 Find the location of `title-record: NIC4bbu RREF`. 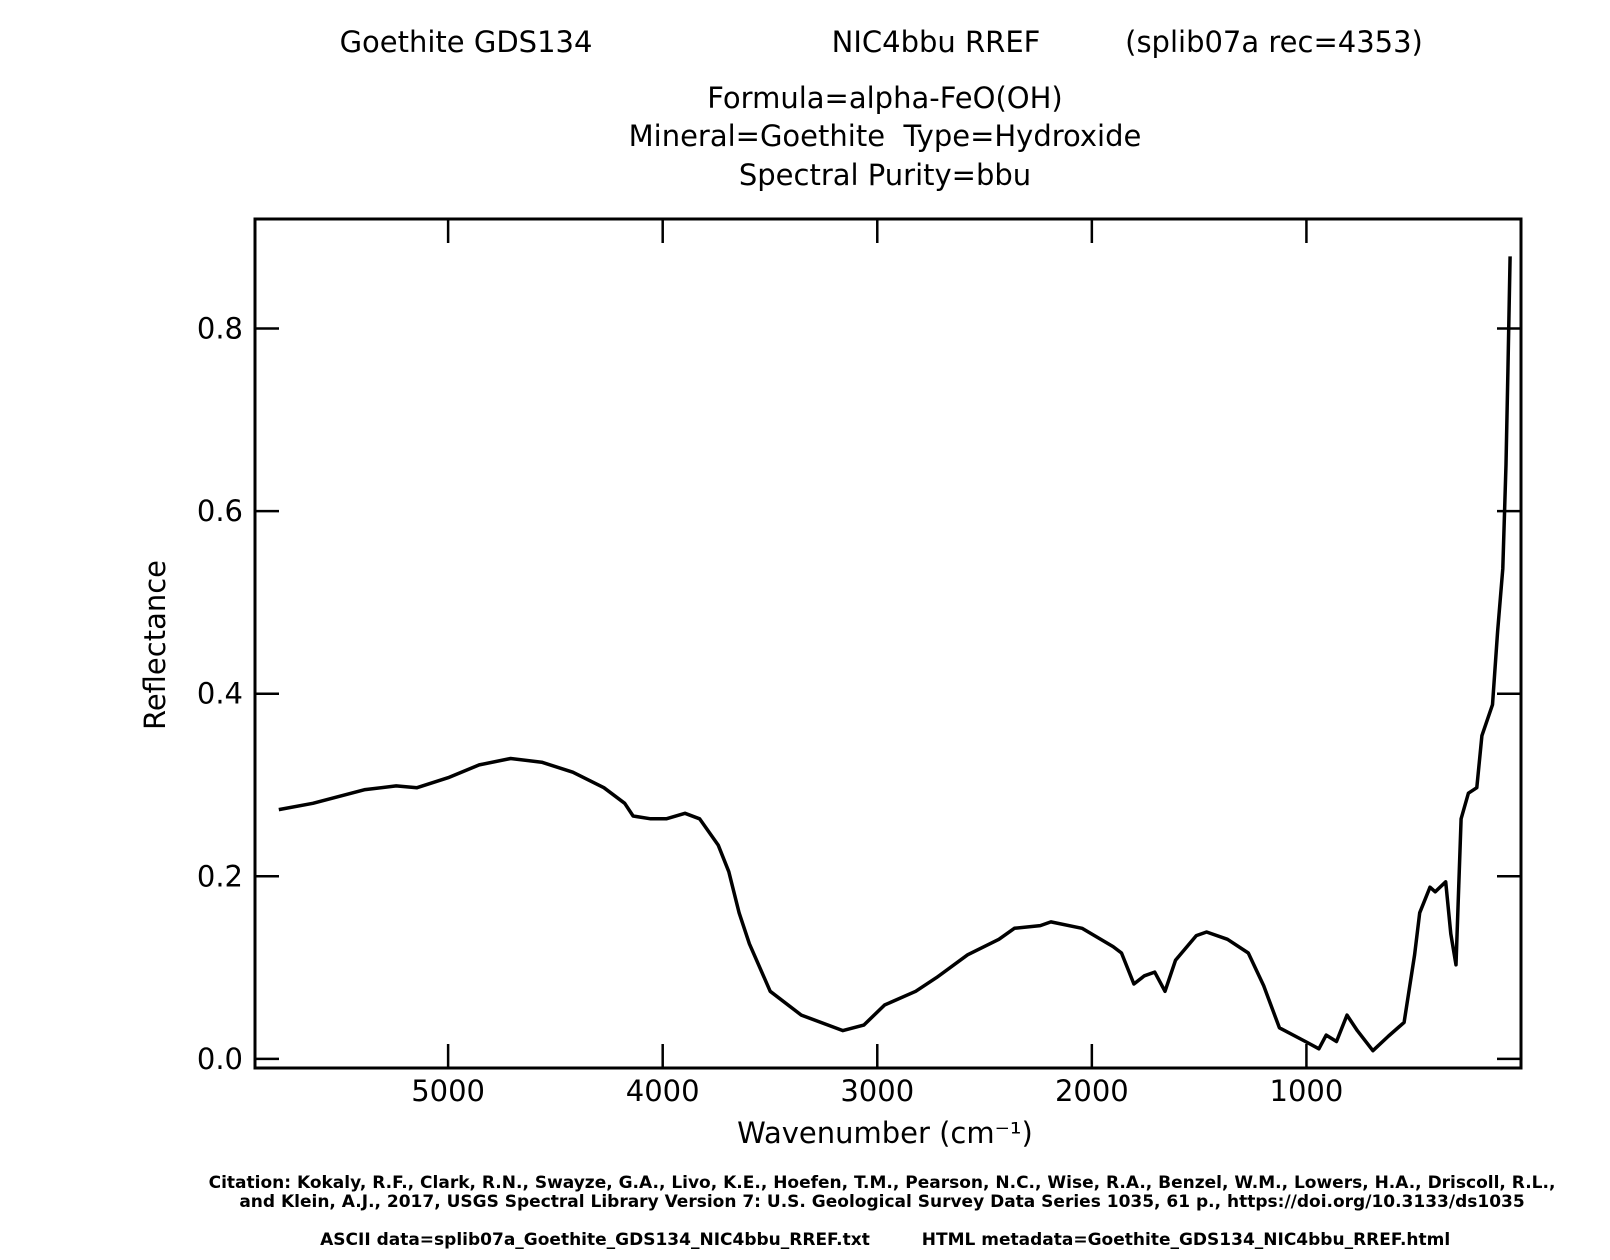

title-record: NIC4bbu RREF is located at coordinates (936, 42).